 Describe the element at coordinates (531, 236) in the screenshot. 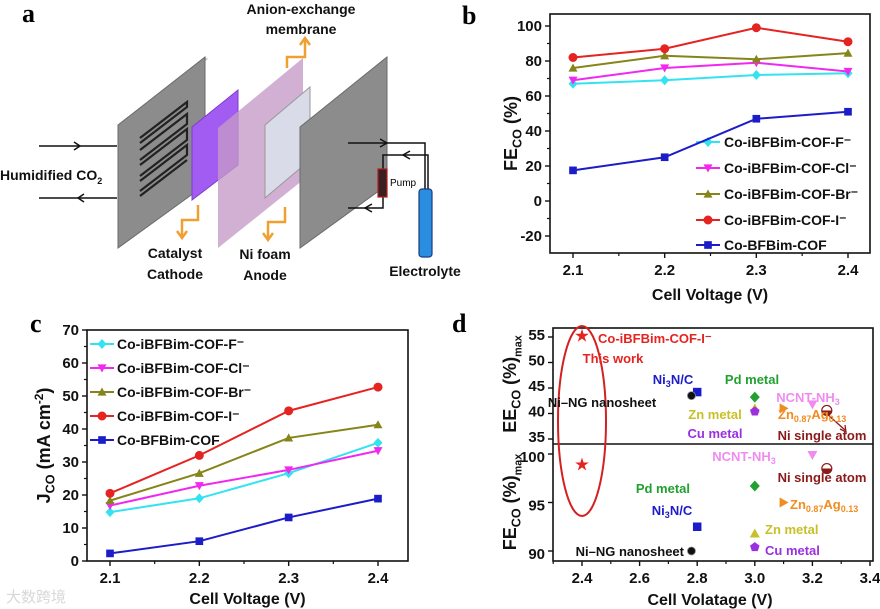

I see `y-tick-label: -20` at that location.